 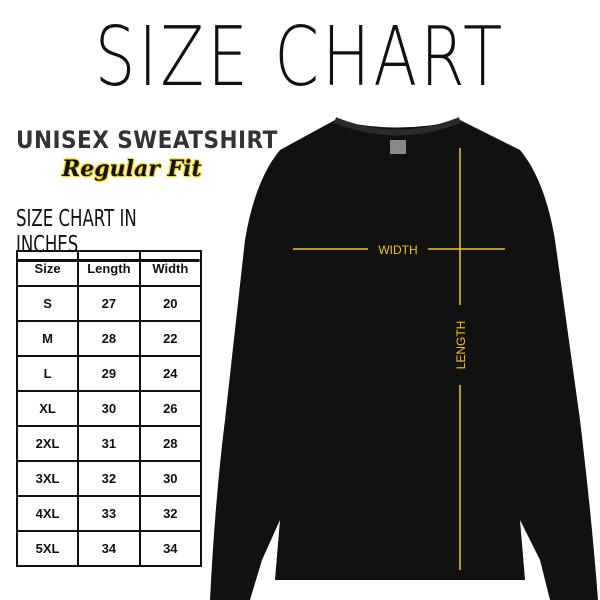 I want to click on table-row: S 27 20, so click(x=109, y=303).